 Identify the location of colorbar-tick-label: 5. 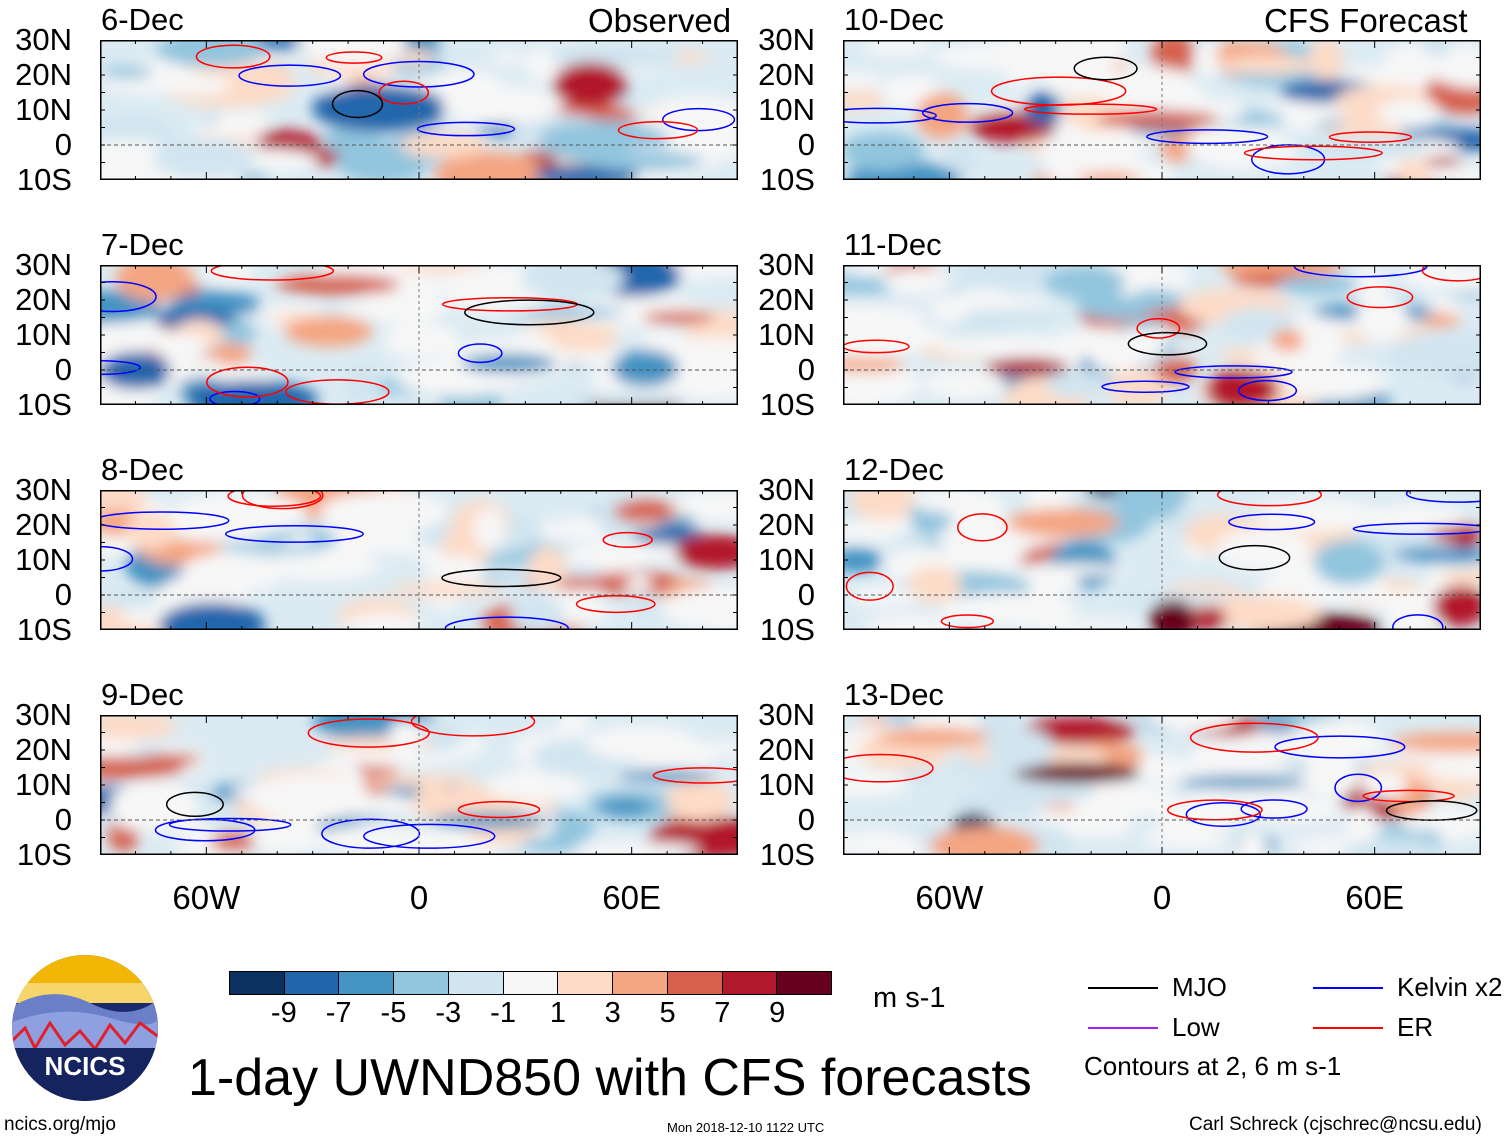
(667, 1013).